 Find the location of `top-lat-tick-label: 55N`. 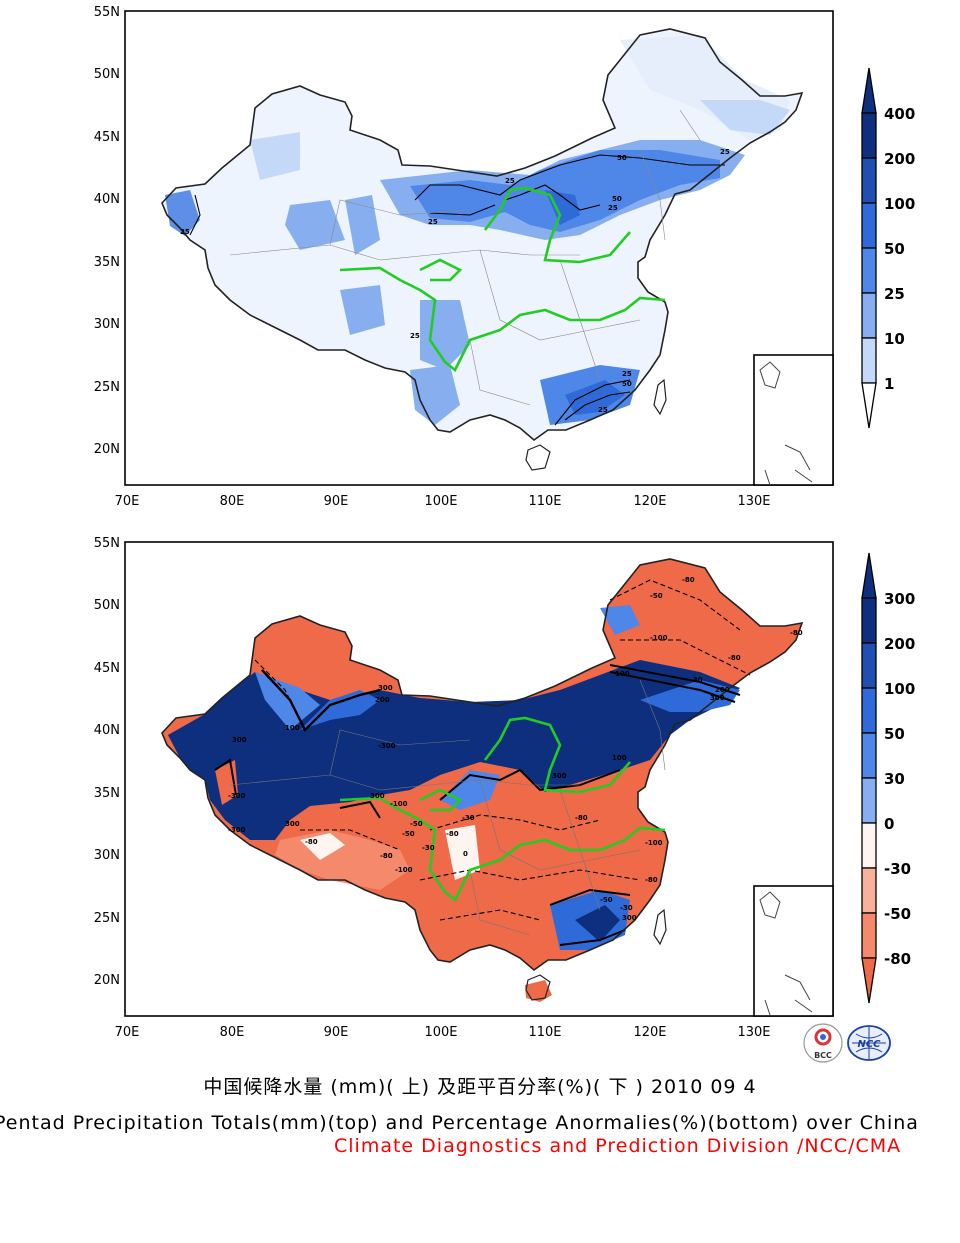

top-lat-tick-label: 55N is located at coordinates (107, 12).